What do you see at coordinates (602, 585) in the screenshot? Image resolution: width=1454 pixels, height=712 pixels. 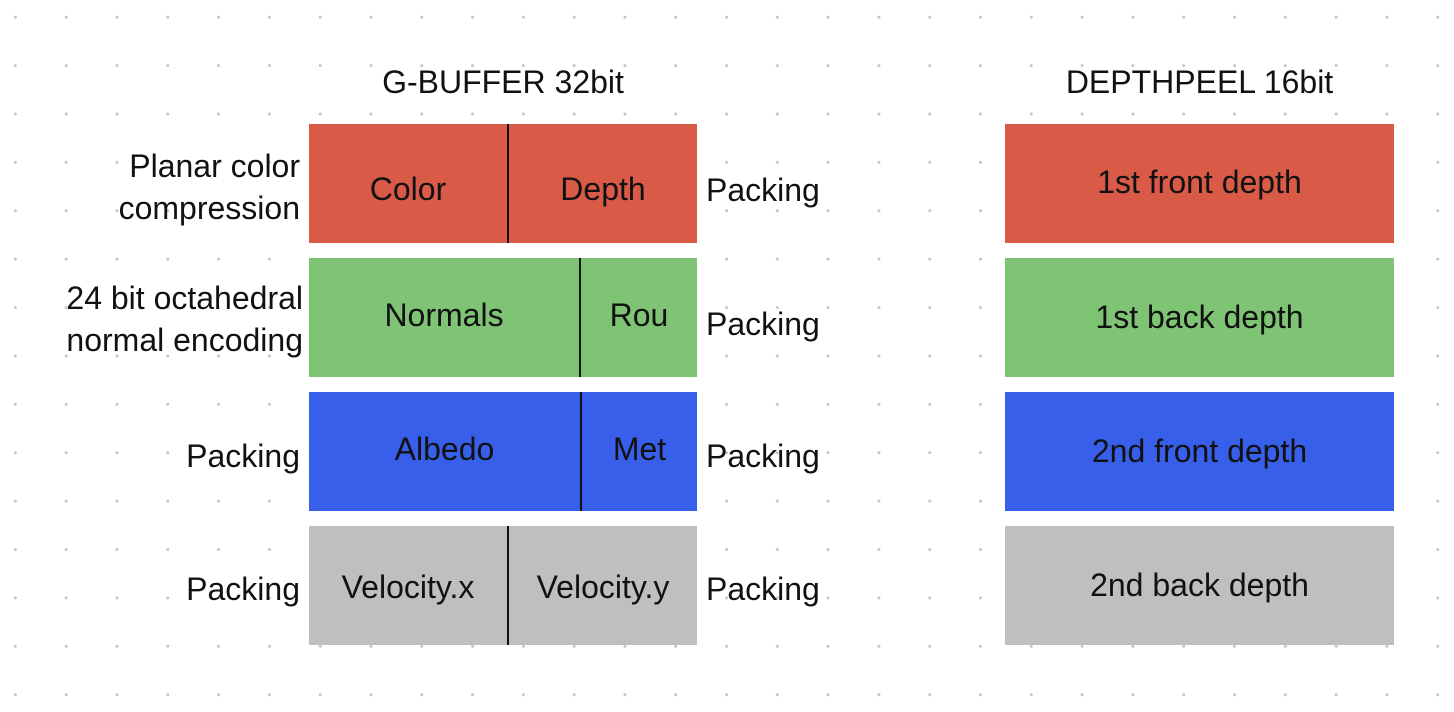 I see `gbuffer-cell-velocity-y: Velocity.y` at bounding box center [602, 585].